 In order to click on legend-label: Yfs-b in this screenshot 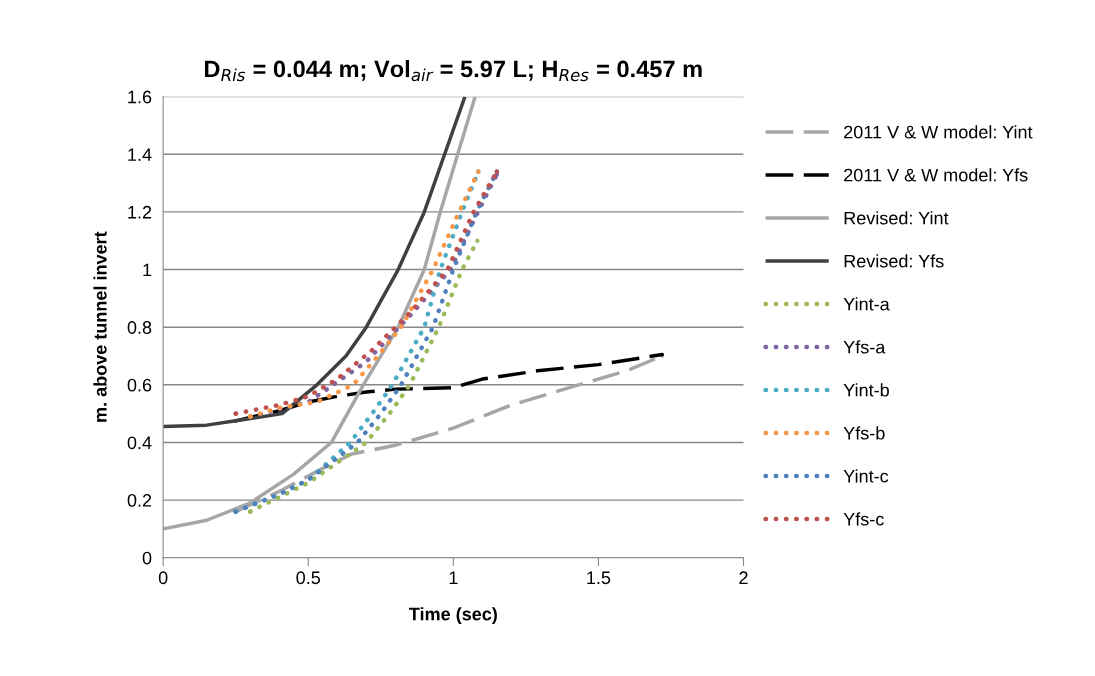, I will do `click(864, 433)`.